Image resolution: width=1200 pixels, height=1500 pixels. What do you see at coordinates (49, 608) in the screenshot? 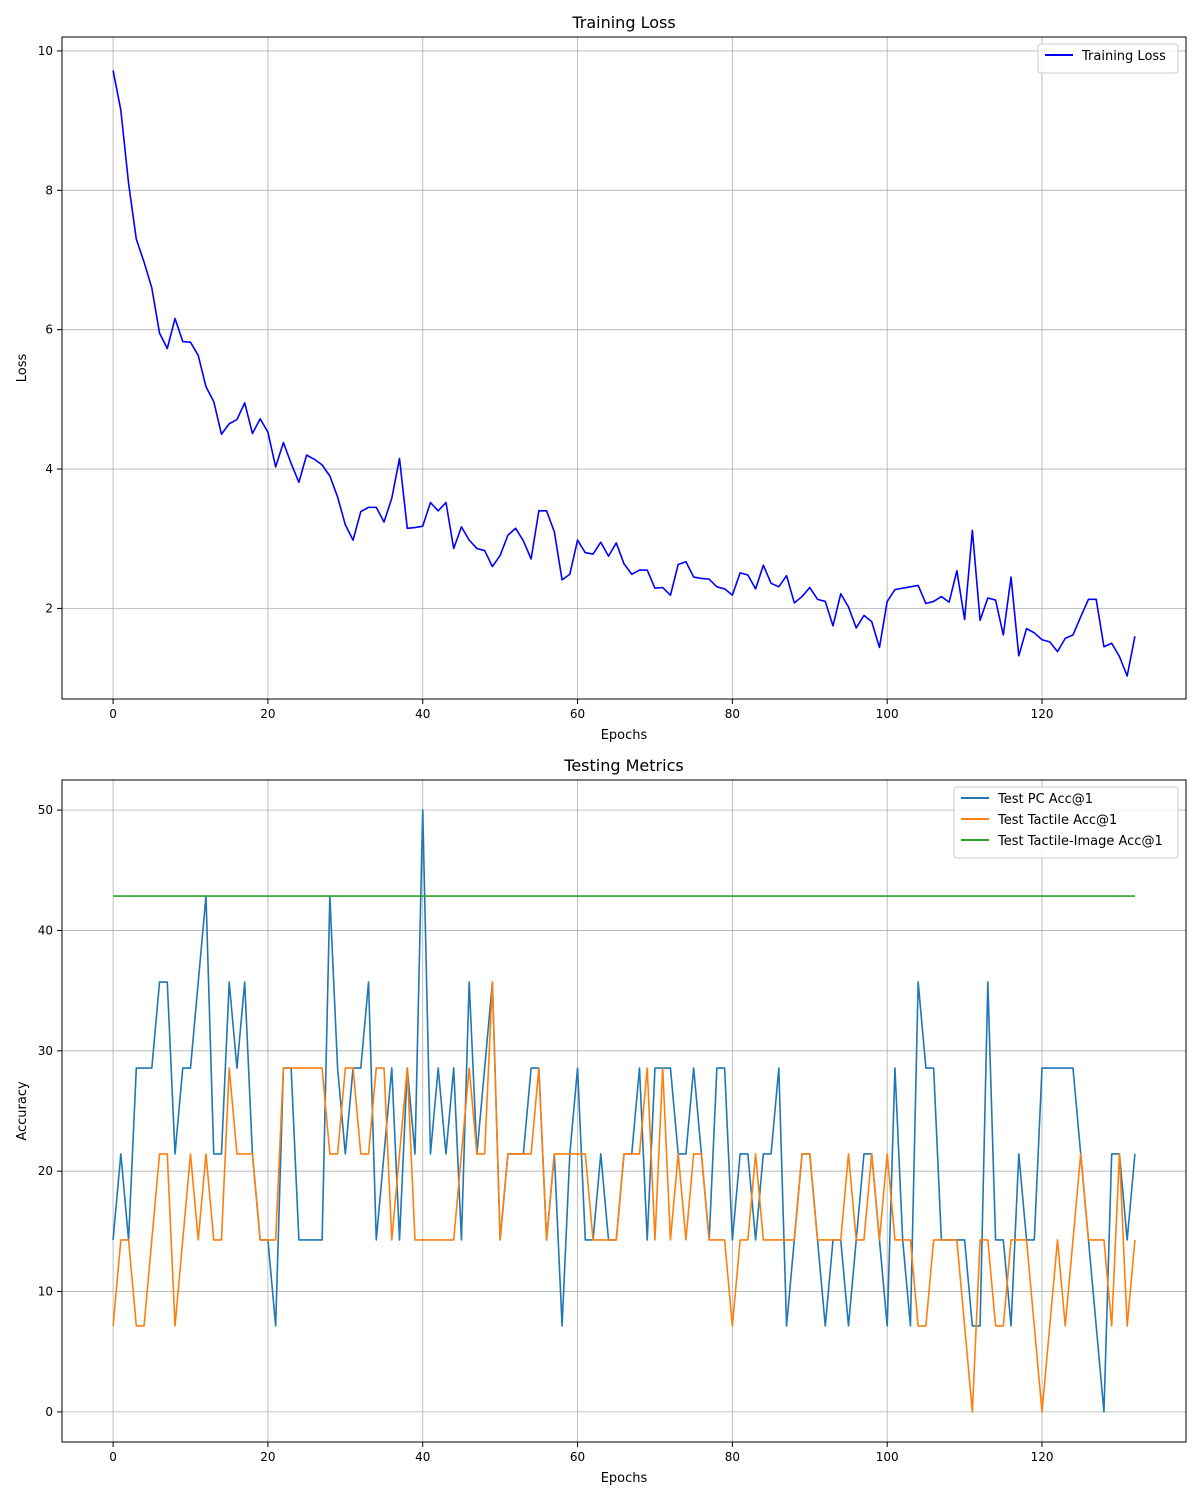
I see `y-tick-label: 2` at bounding box center [49, 608].